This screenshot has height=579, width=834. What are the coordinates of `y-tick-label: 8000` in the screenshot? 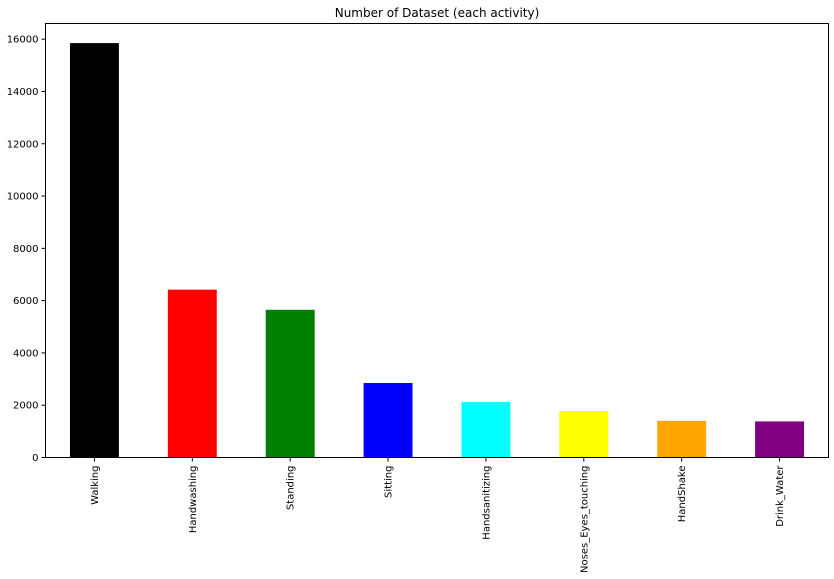 It's located at (25, 249).